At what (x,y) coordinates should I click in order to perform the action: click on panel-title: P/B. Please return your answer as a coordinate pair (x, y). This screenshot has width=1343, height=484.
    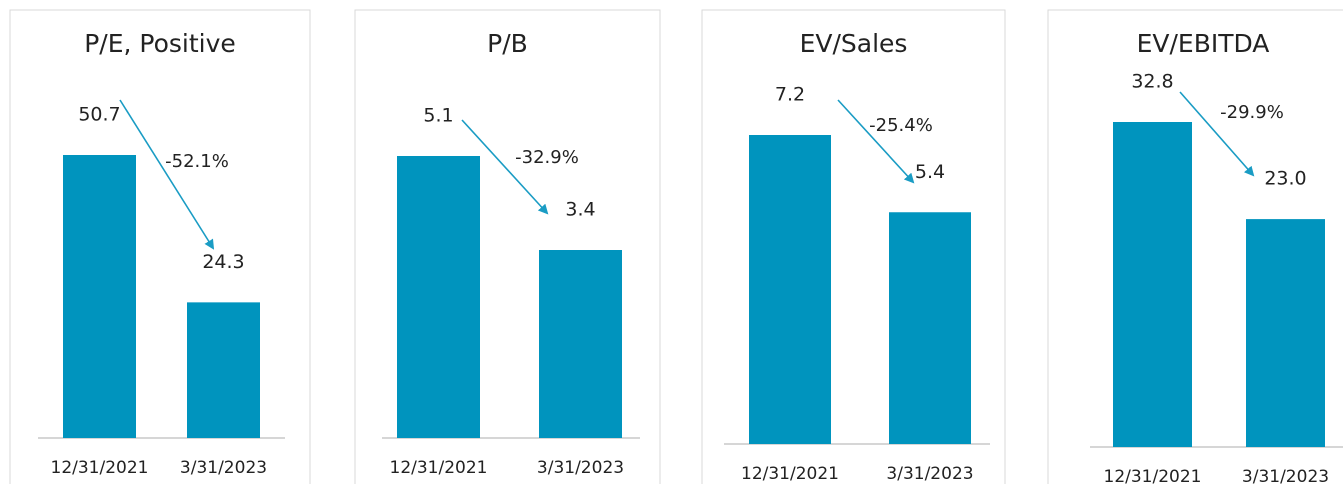
    Looking at the image, I should click on (507, 43).